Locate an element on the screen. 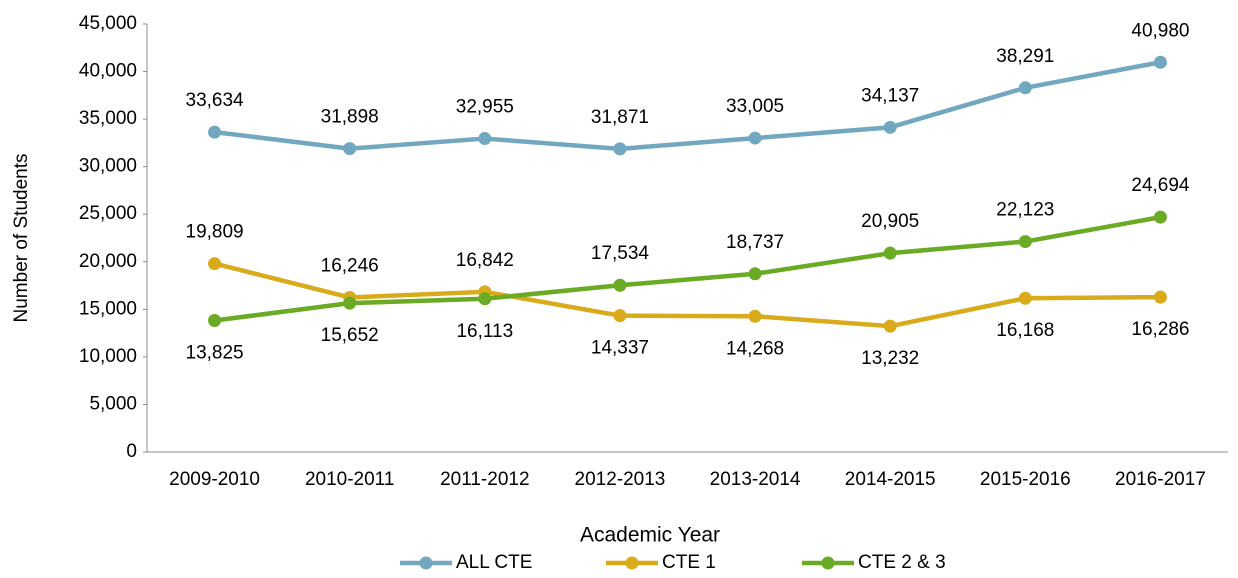 The width and height of the screenshot is (1238, 578). legend-label: CTE 2 & 3 is located at coordinates (902, 562).